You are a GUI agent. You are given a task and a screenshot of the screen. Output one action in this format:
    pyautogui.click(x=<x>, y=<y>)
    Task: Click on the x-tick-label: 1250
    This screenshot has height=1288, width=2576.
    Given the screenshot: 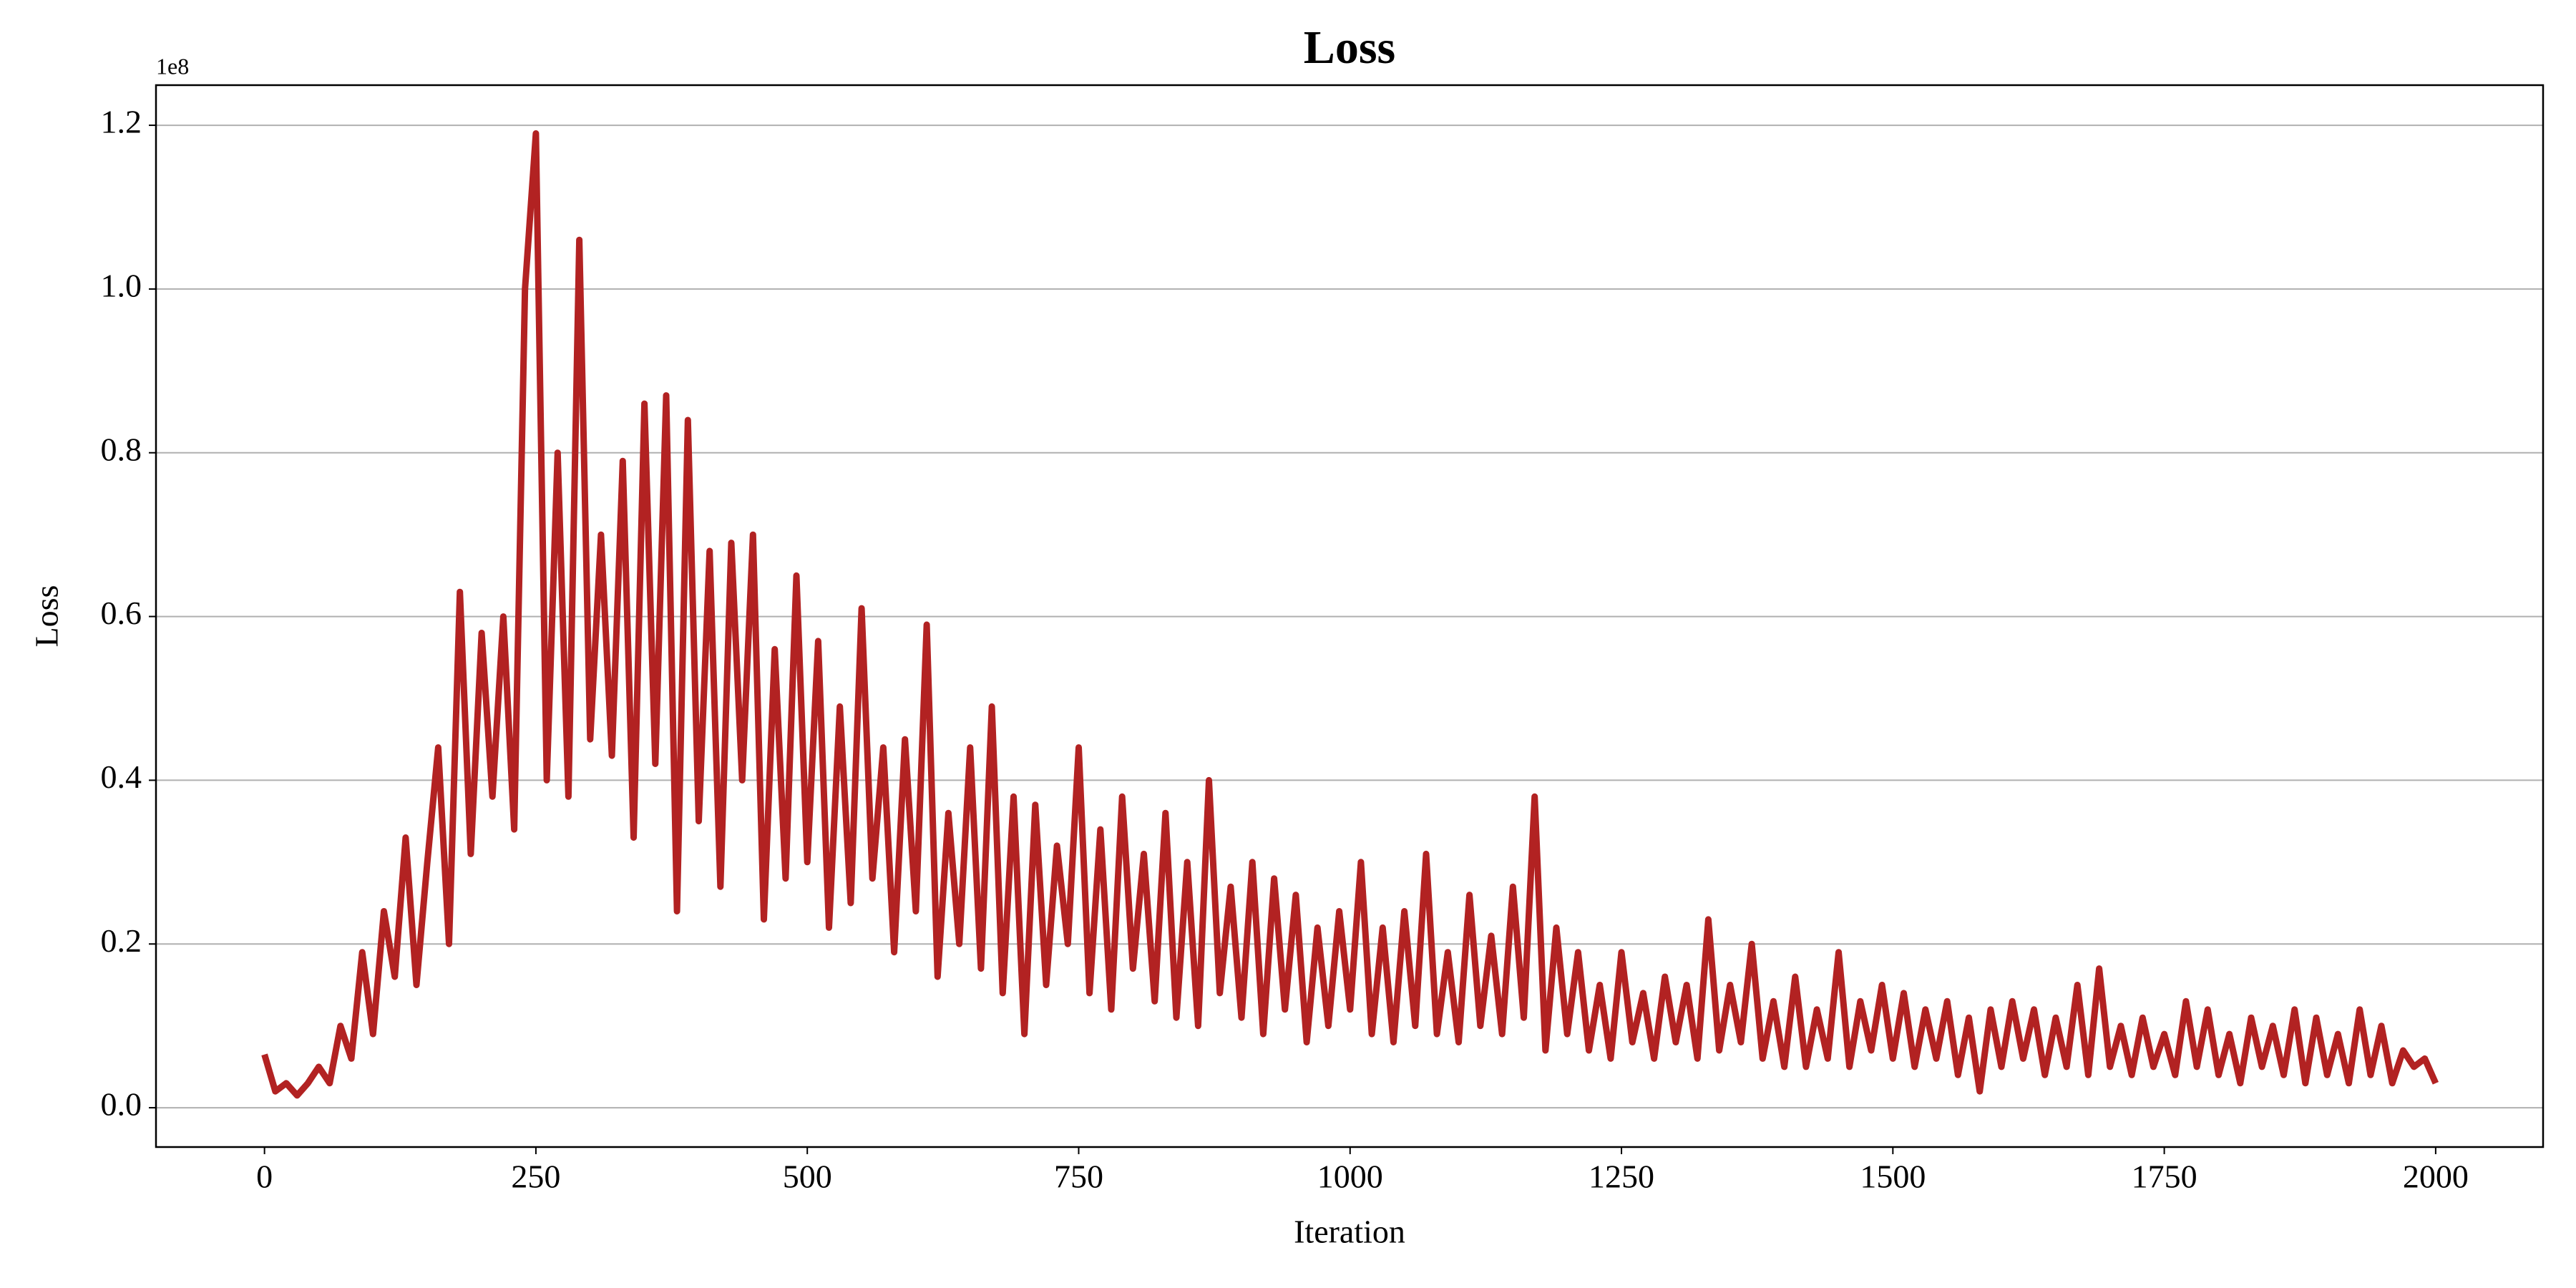 What is the action you would take?
    pyautogui.click(x=1621, y=1176)
    